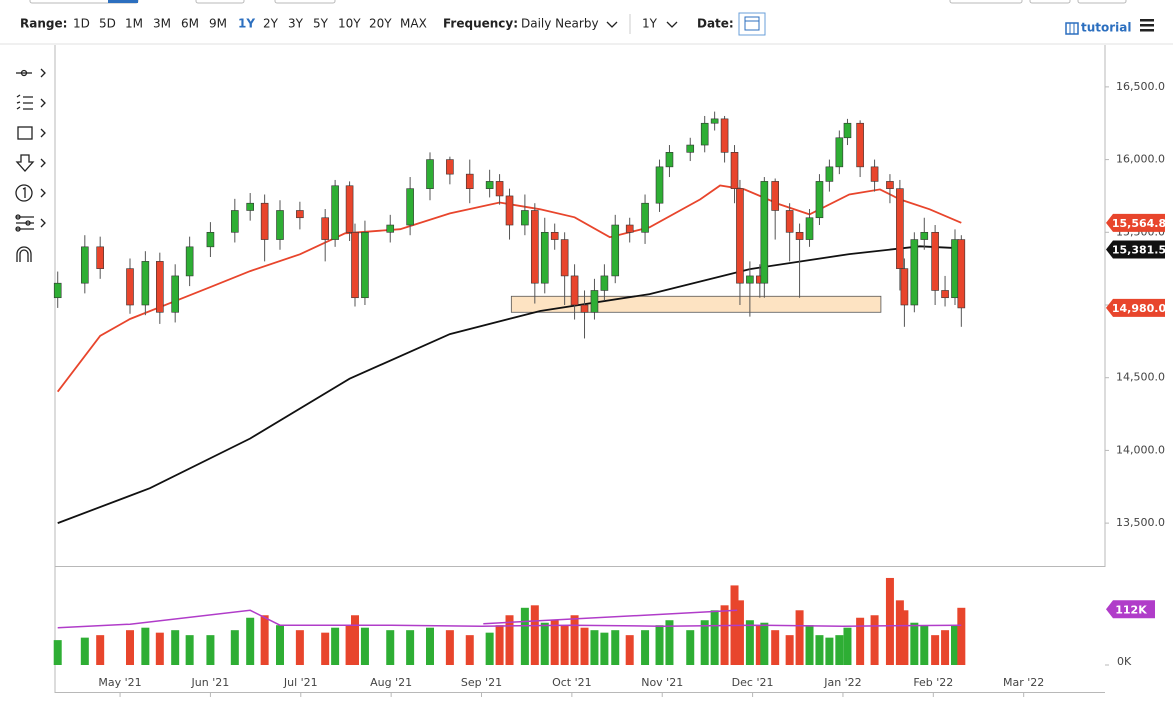 This screenshot has width=1173, height=711. Describe the element at coordinates (650, 24) in the screenshot. I see `period-select: 1Y` at that location.